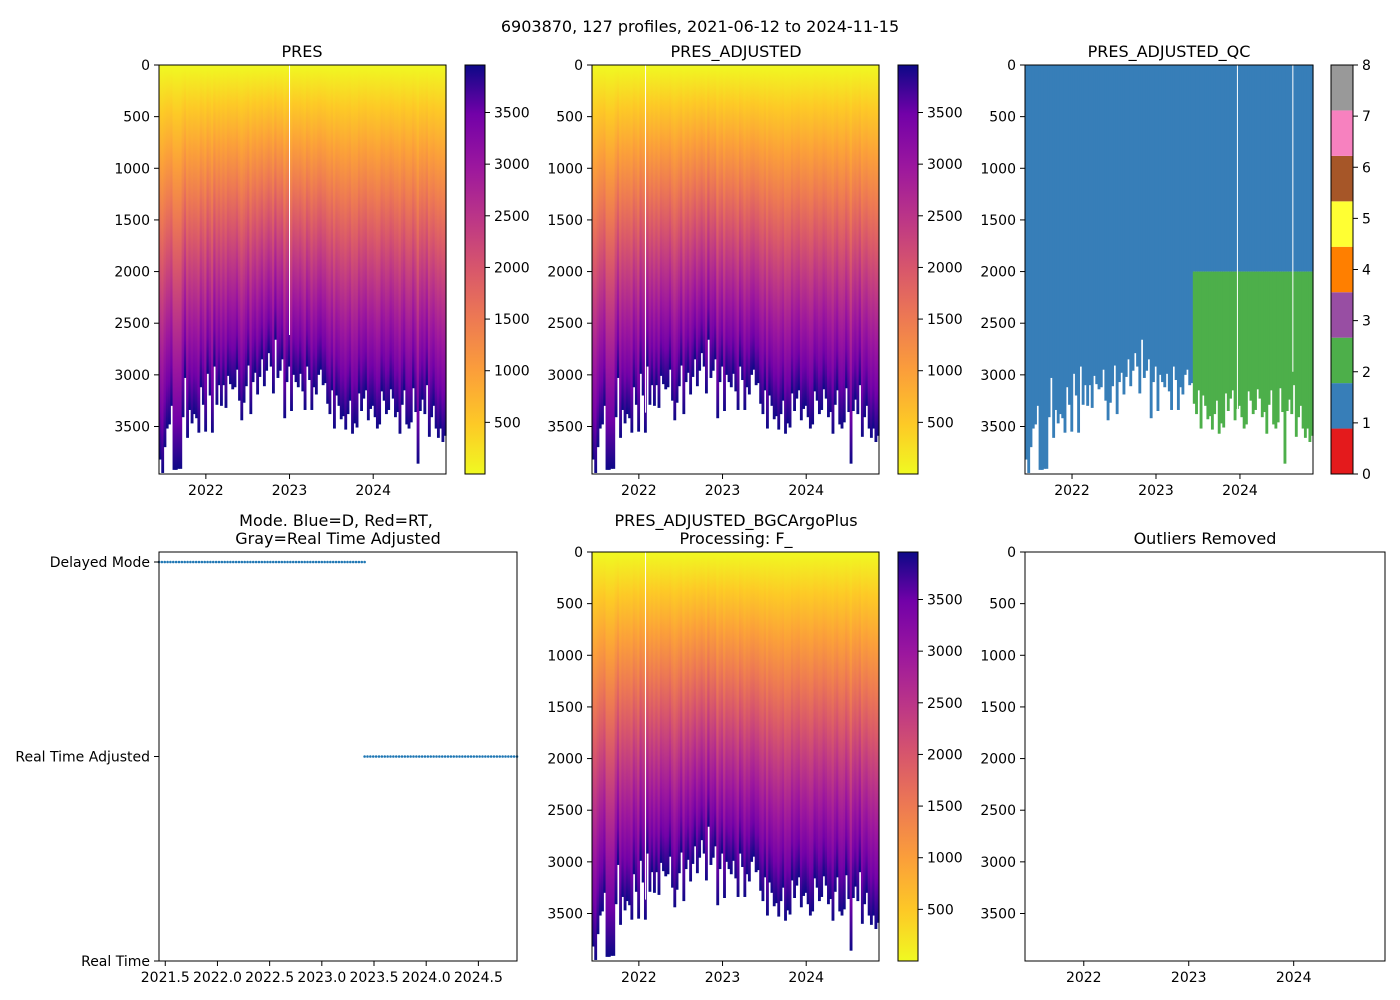  I want to click on colorbar-tick-label: 1500, so click(945, 320).